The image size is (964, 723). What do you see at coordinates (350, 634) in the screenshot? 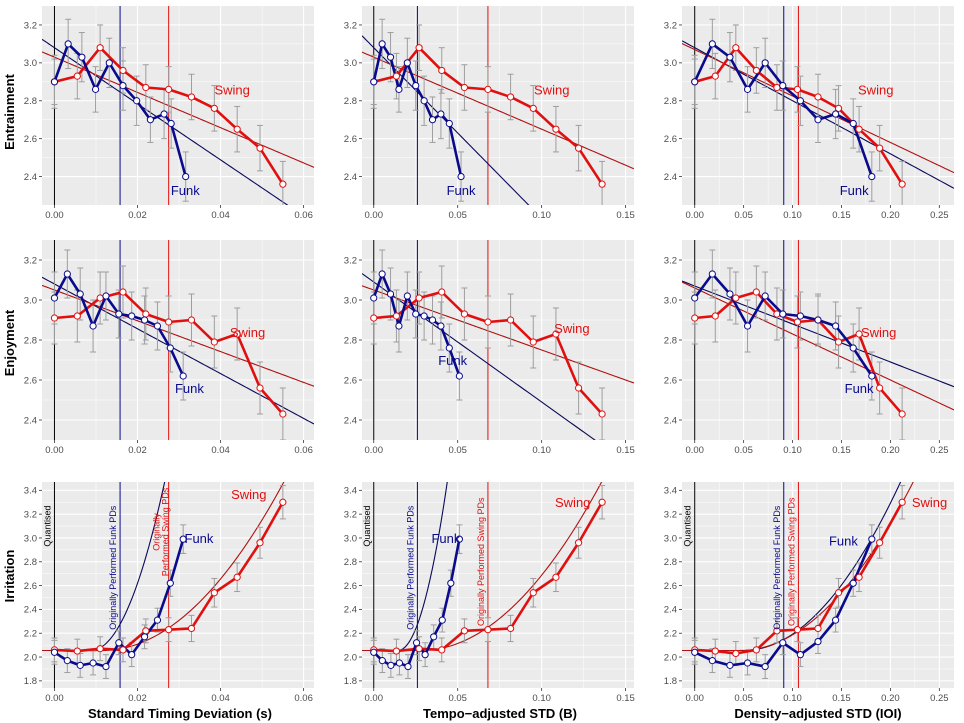
I see `y-tick-label: 2.2` at bounding box center [350, 634].